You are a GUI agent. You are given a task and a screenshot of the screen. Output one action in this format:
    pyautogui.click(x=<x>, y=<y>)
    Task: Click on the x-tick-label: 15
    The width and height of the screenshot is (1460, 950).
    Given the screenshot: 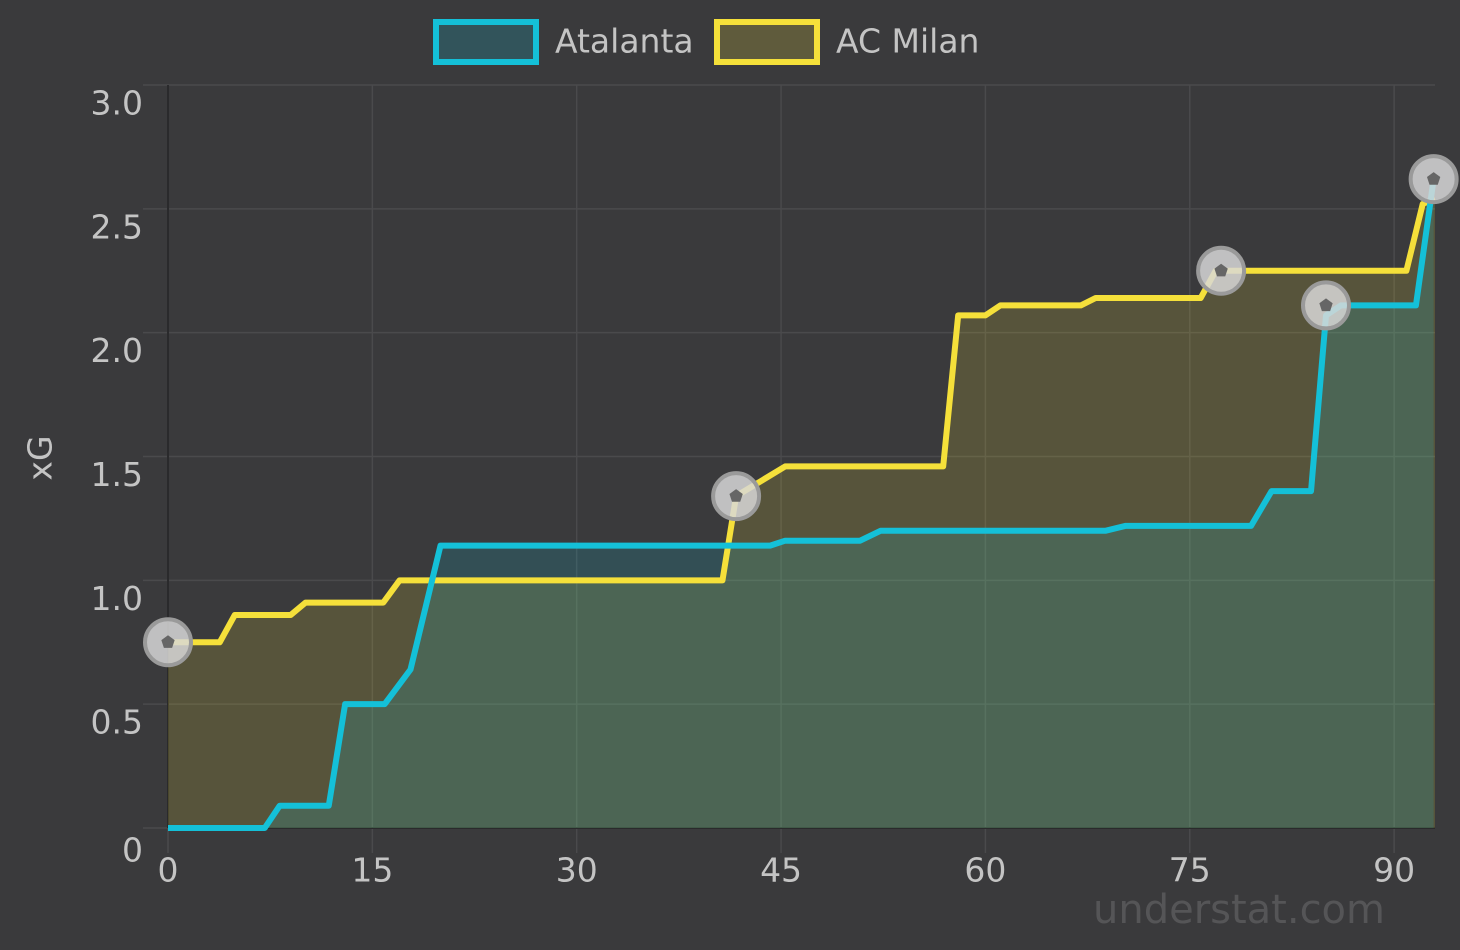 What is the action you would take?
    pyautogui.click(x=372, y=870)
    